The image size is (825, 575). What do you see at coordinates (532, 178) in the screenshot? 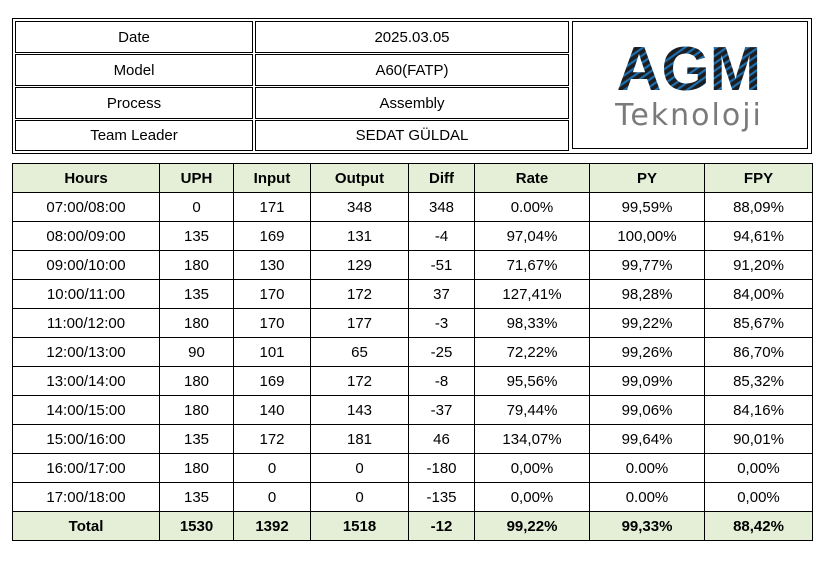
I see `column-header-rate: Rate` at bounding box center [532, 178].